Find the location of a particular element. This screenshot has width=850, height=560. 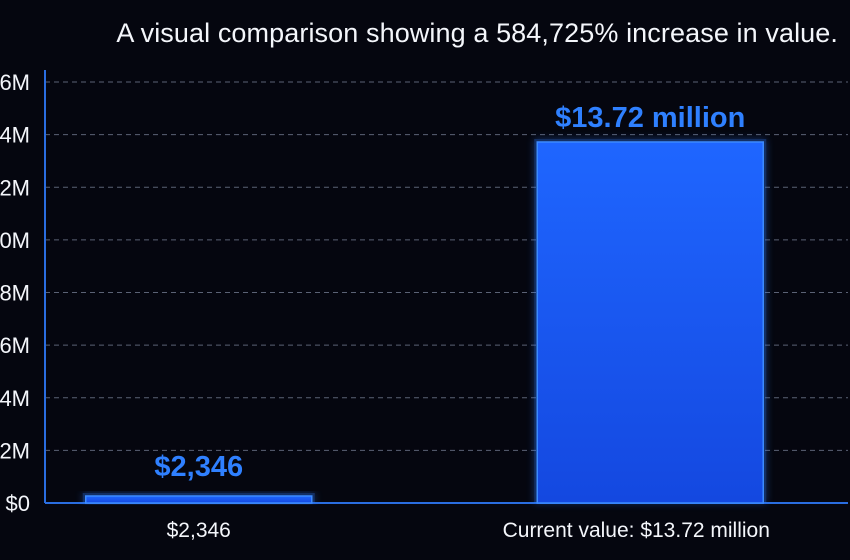

x-axis-tick-labels: $2,346 Current value: $13.72 million is located at coordinates (468, 530).